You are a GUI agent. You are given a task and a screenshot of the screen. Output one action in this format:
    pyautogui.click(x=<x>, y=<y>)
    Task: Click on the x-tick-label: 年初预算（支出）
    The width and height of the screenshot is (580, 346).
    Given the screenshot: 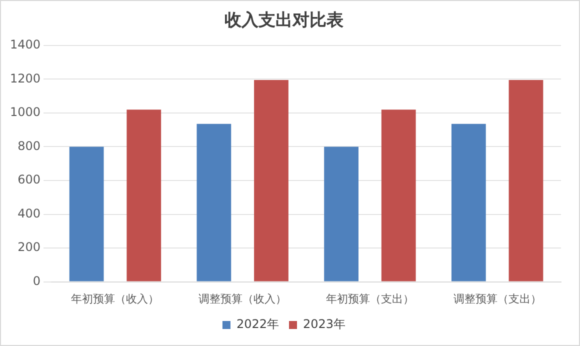 What is the action you would take?
    pyautogui.click(x=370, y=299)
    